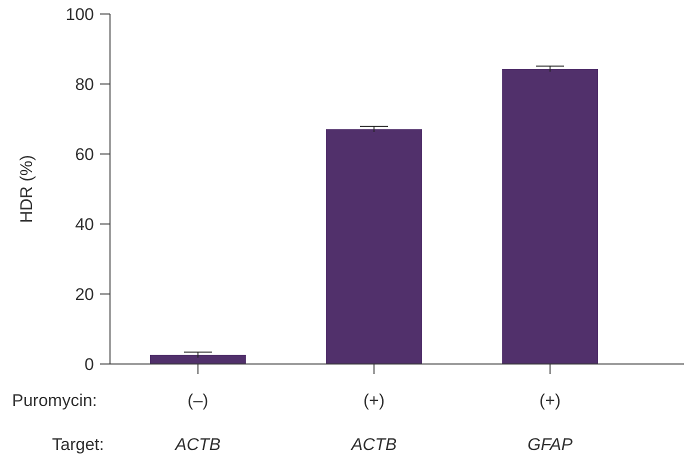 The height and width of the screenshot is (456, 688). I want to click on y-tick-label: 20, so click(84, 294).